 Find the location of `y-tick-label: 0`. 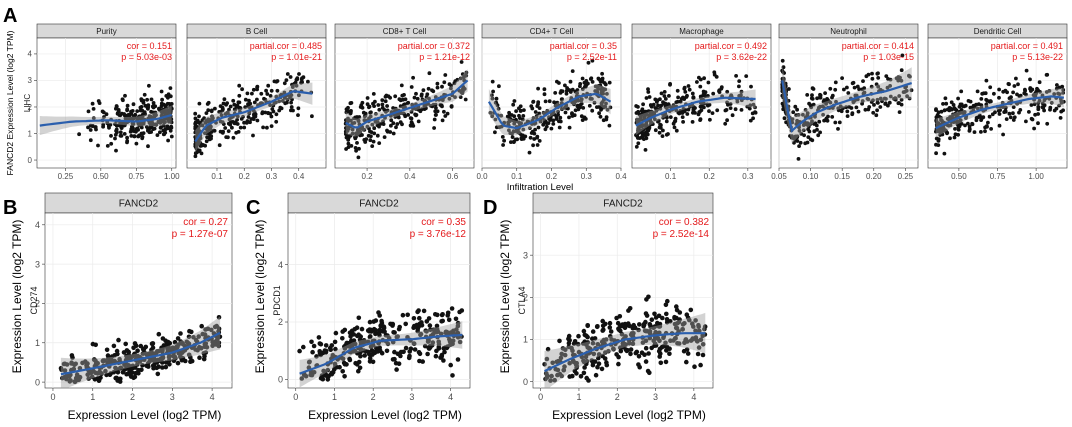

y-tick-label: 0 is located at coordinates (525, 382).